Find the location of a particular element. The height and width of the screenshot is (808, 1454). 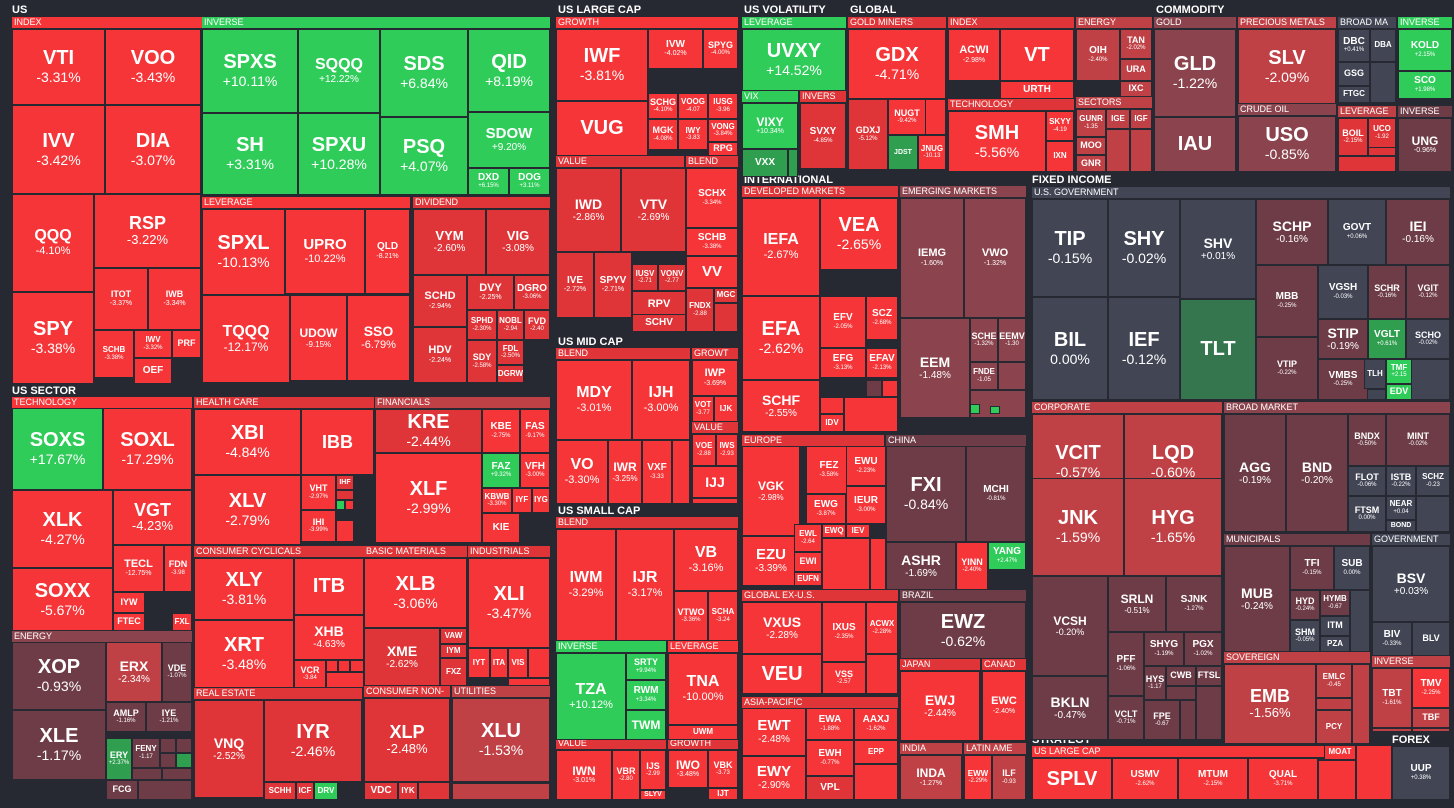

etf-tile: XLF -2.99% is located at coordinates (428, 498).